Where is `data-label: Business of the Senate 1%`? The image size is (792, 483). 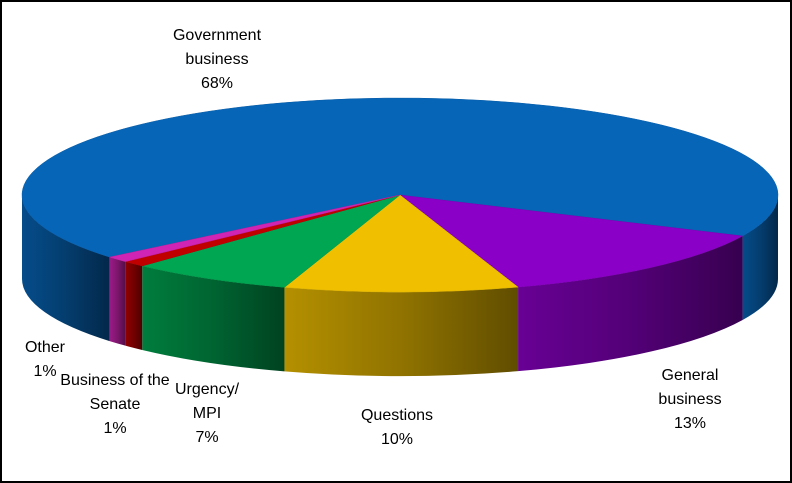
data-label: Business of the Senate 1% is located at coordinates (115, 405).